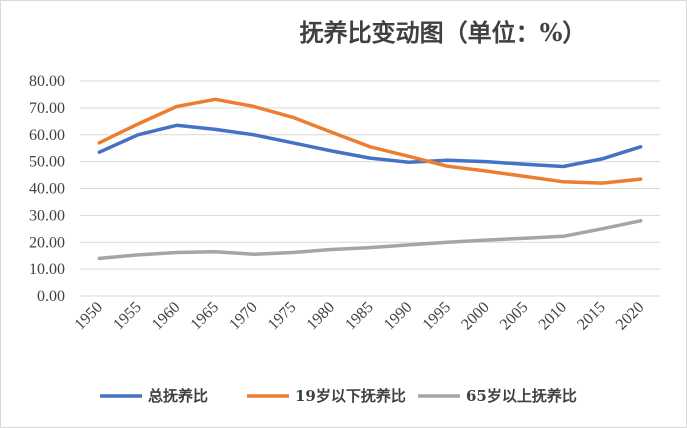 Image resolution: width=687 pixels, height=428 pixels. What do you see at coordinates (630, 316) in the screenshot?
I see `x-tick-label: 2020` at bounding box center [630, 316].